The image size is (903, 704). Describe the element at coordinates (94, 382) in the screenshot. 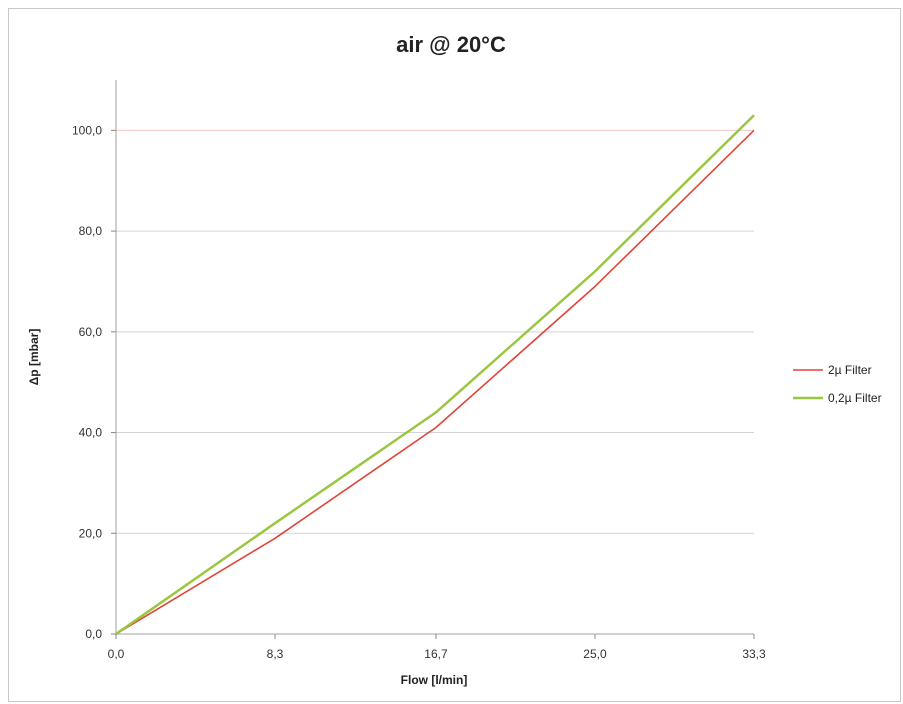

I see `y-axis-ticks: 0,0 20,0 40,0 60,0 80,0 100,0` at that location.